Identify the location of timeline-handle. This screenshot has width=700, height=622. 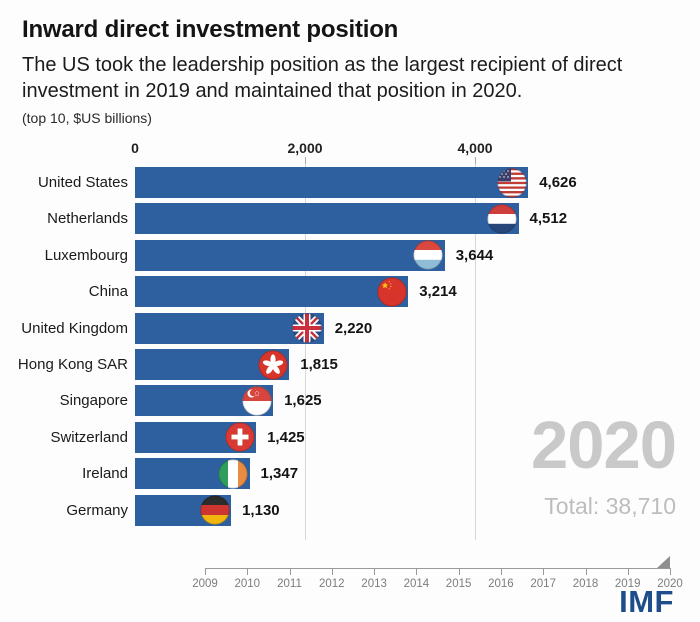
(663, 562).